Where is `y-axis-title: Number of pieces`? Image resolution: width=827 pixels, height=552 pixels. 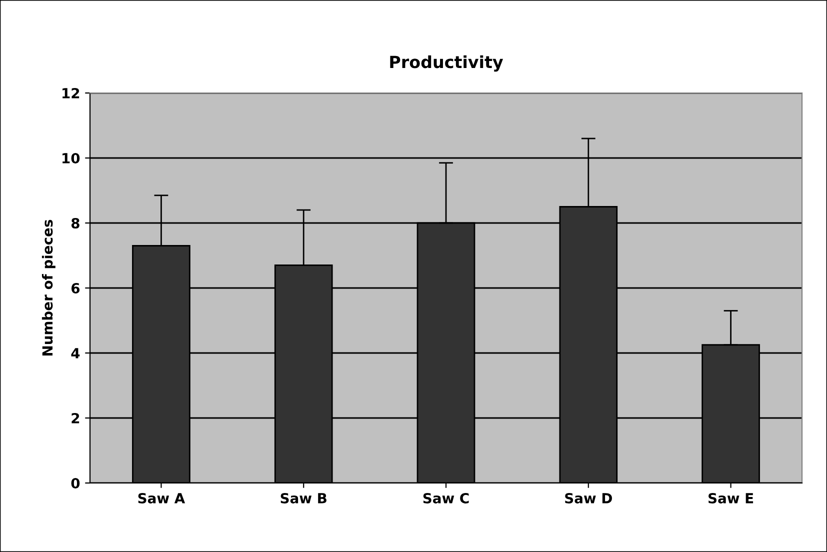
y-axis-title: Number of pieces is located at coordinates (49, 288).